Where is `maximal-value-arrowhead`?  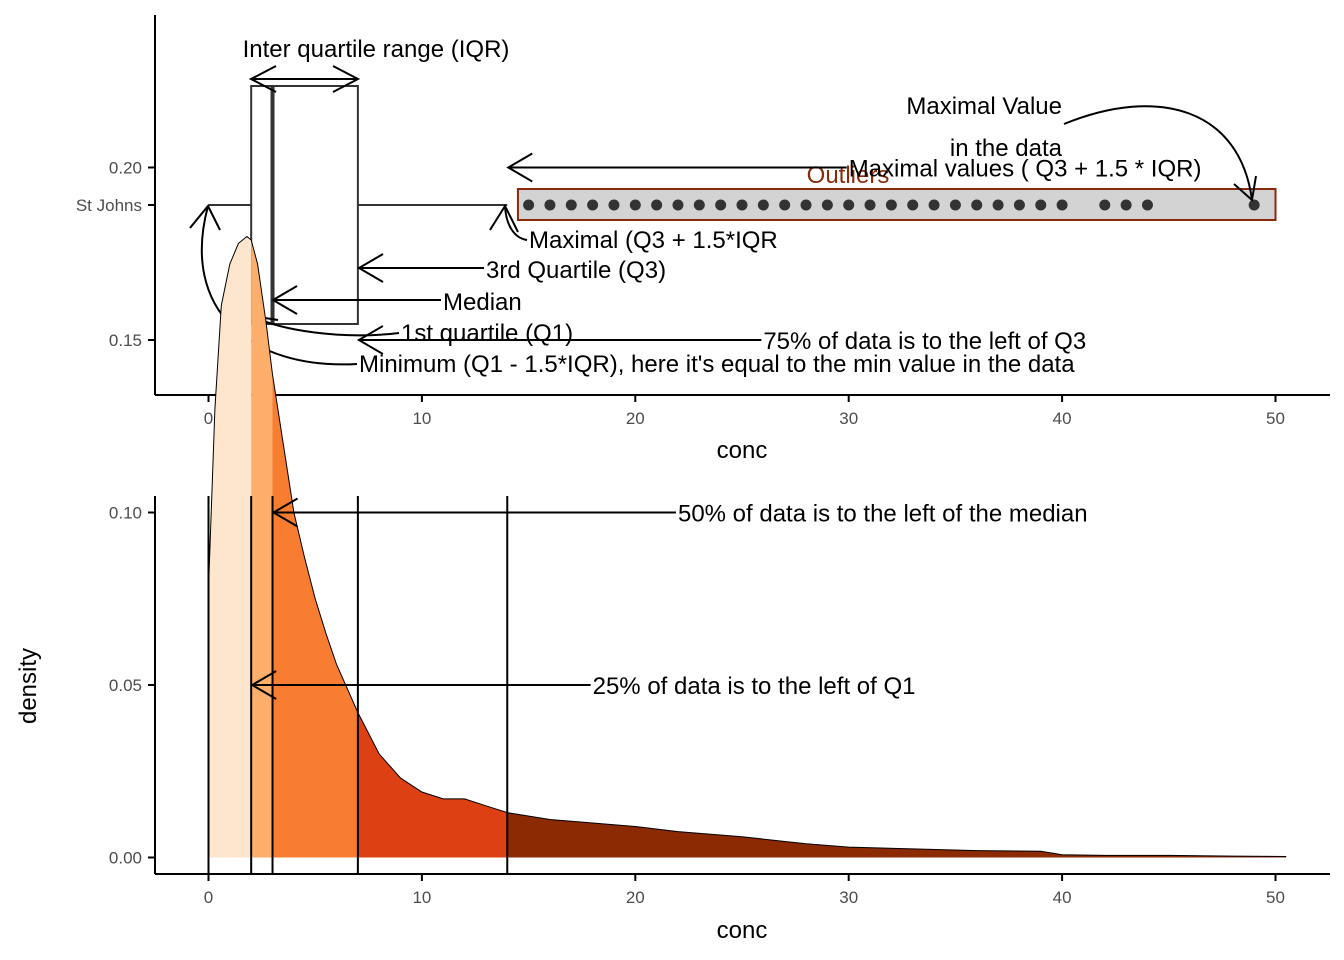 maximal-value-arrowhead is located at coordinates (1245, 188).